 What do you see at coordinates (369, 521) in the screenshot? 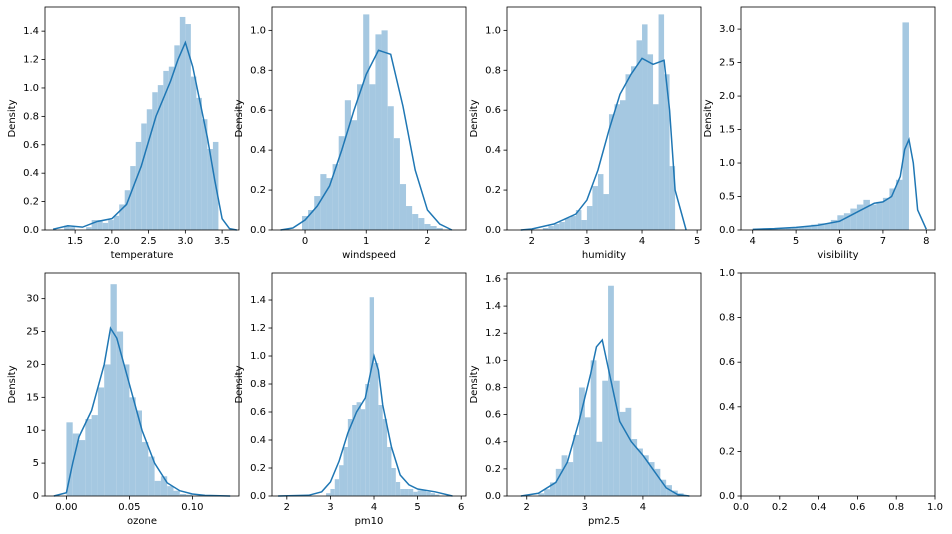
I see `x-axis-label: pm10` at bounding box center [369, 521].